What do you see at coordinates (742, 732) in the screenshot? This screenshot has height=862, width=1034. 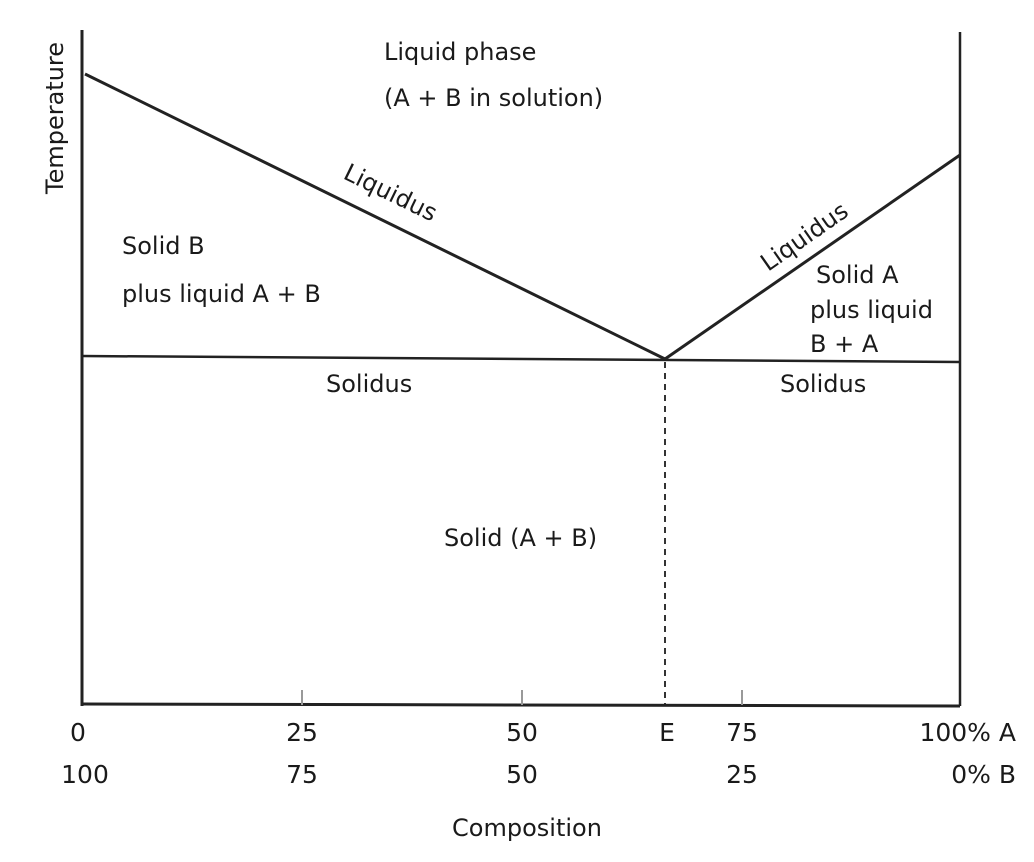 I see `x-tick-75: 75` at bounding box center [742, 732].